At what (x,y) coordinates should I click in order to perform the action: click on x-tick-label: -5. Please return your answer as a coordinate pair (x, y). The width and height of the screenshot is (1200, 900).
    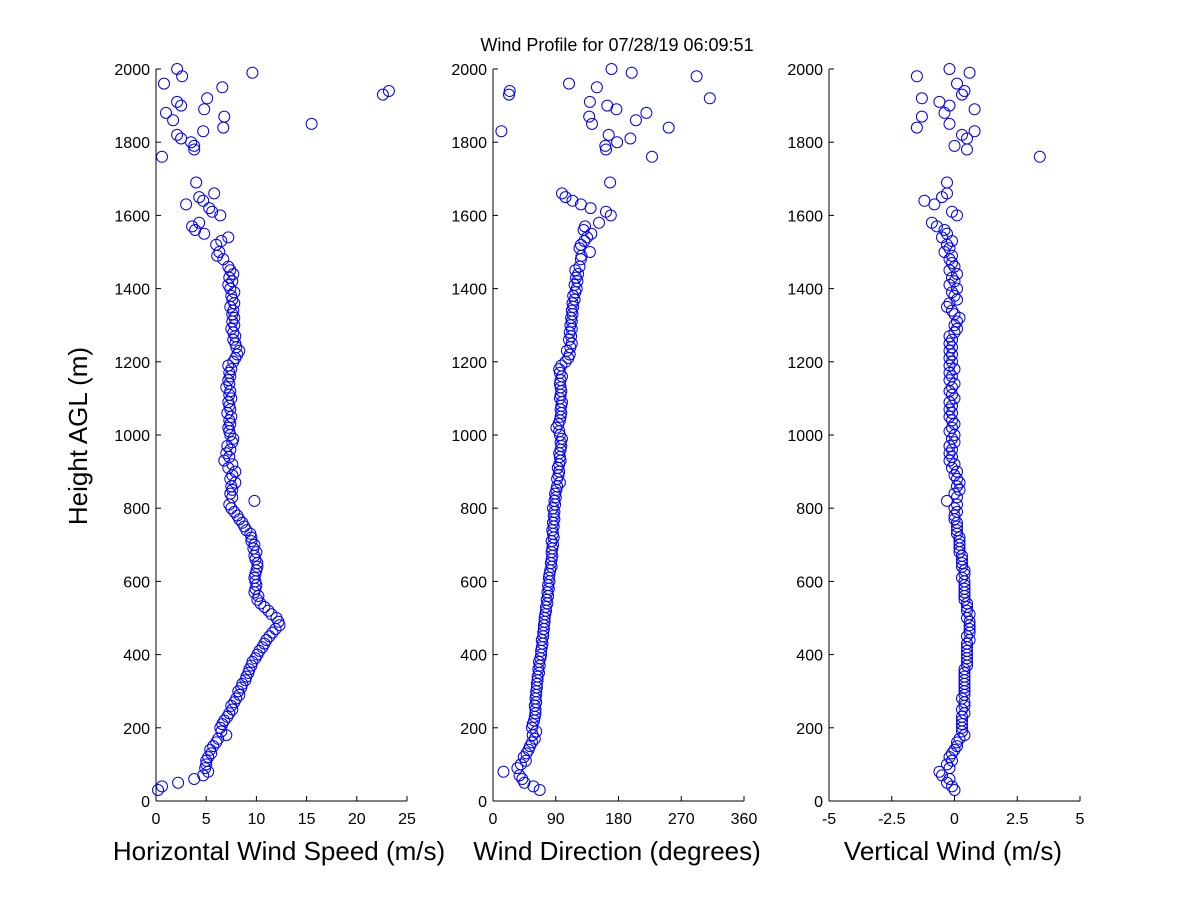
    Looking at the image, I should click on (829, 819).